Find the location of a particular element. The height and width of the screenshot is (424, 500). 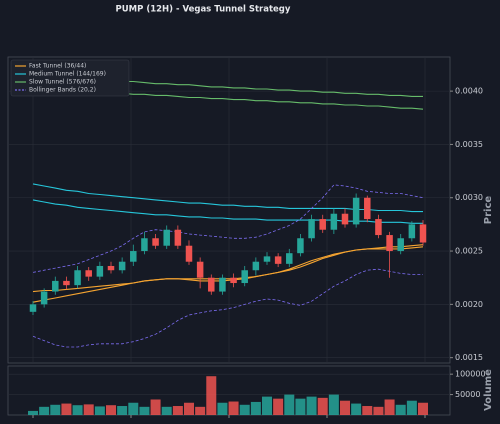

y-axis-label: Price is located at coordinates (488, 210).